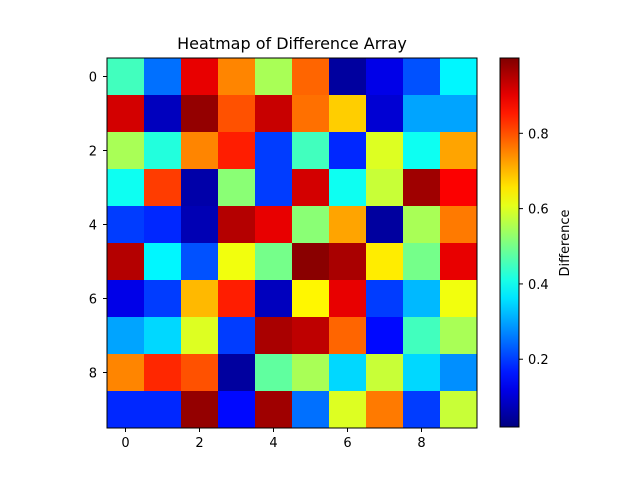  I want to click on x-tick-label: 0, so click(125, 443).